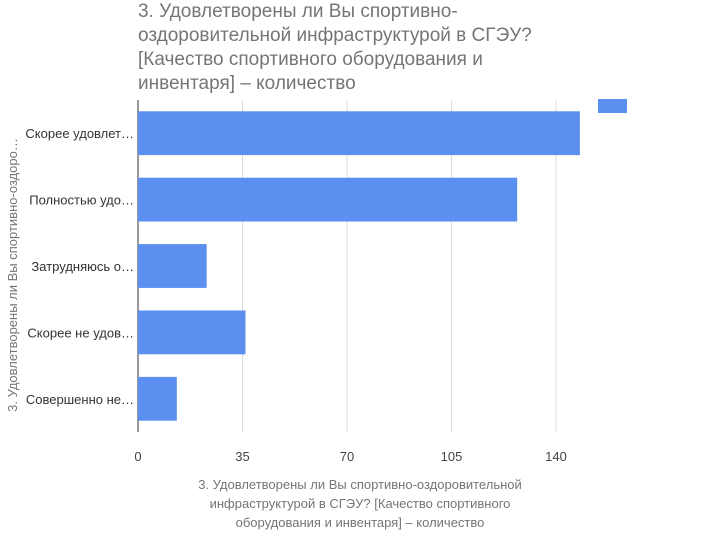 This screenshot has height=540, width=720. I want to click on legend, so click(612, 106).